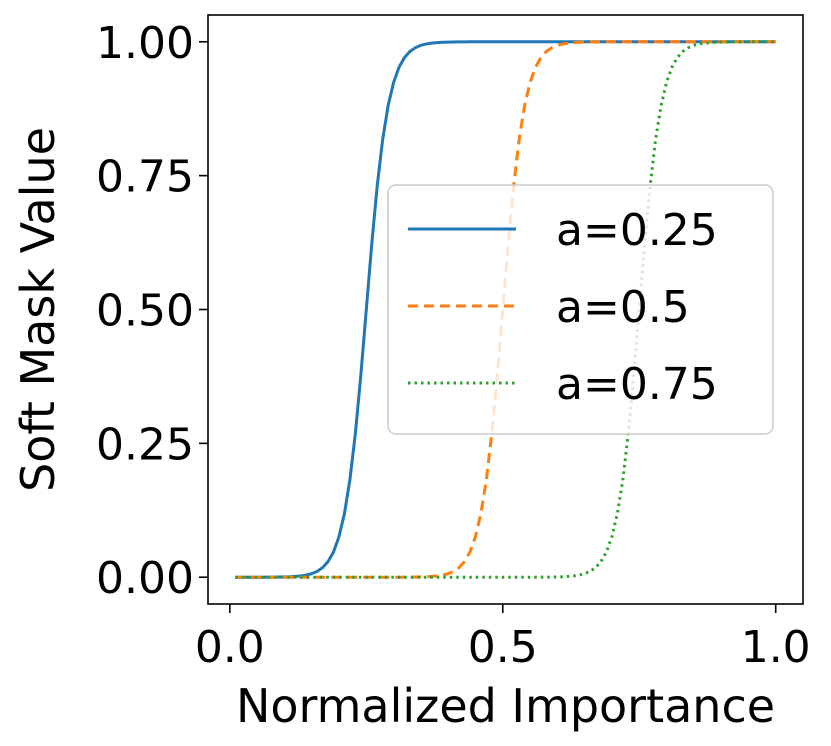  What do you see at coordinates (38, 309) in the screenshot?
I see `y-axis-title: Soft Mask Value` at bounding box center [38, 309].